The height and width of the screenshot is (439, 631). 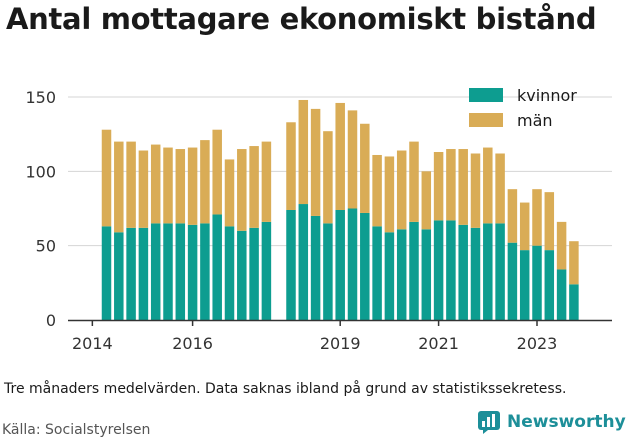 What do you see at coordinates (92, 343) in the screenshot?
I see `x-tick-label: 2014` at bounding box center [92, 343].